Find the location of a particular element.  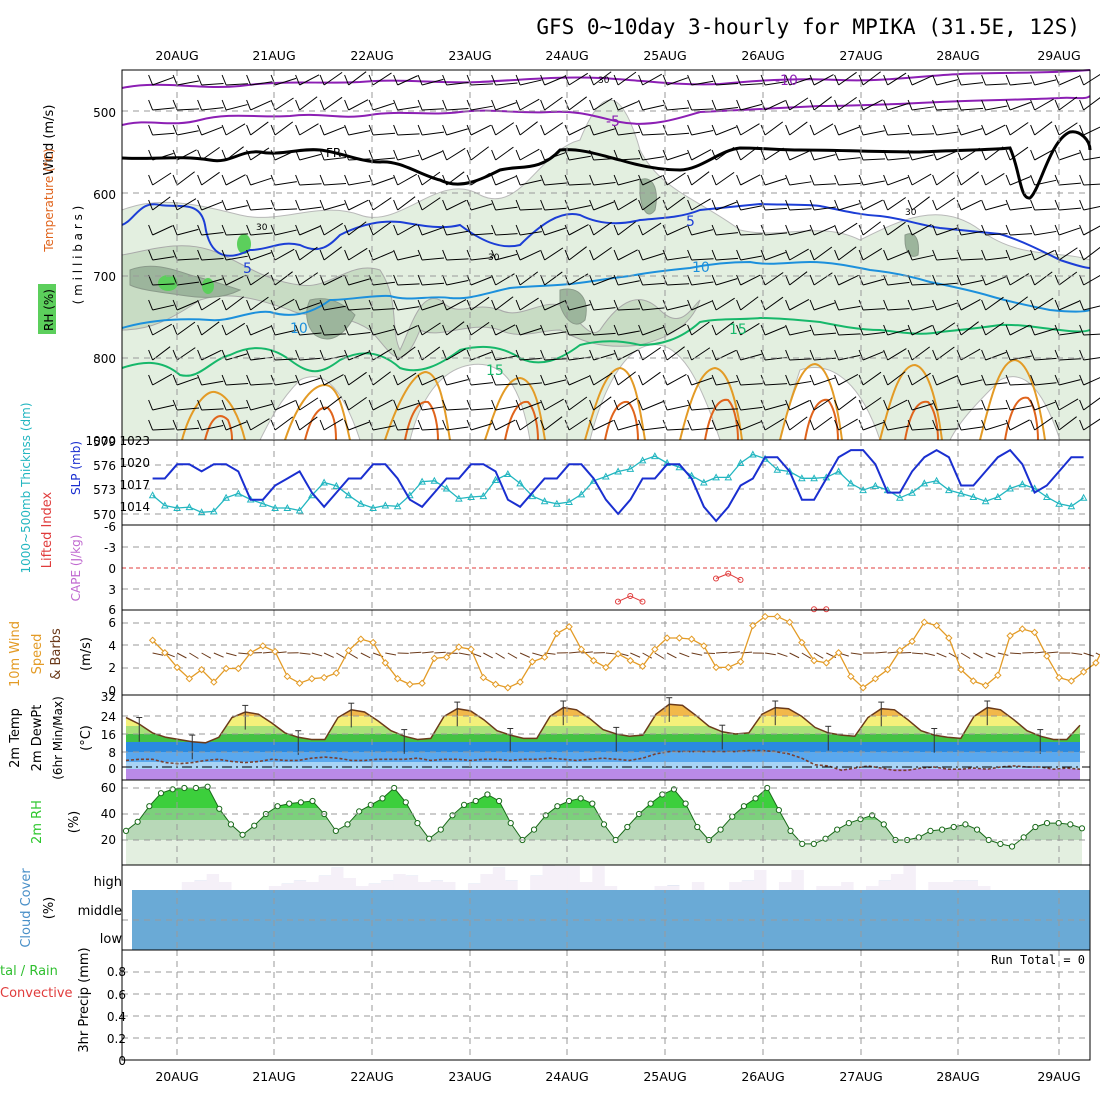

slp-ylabel-slp: SLP (mb) is located at coordinates (76, 468).